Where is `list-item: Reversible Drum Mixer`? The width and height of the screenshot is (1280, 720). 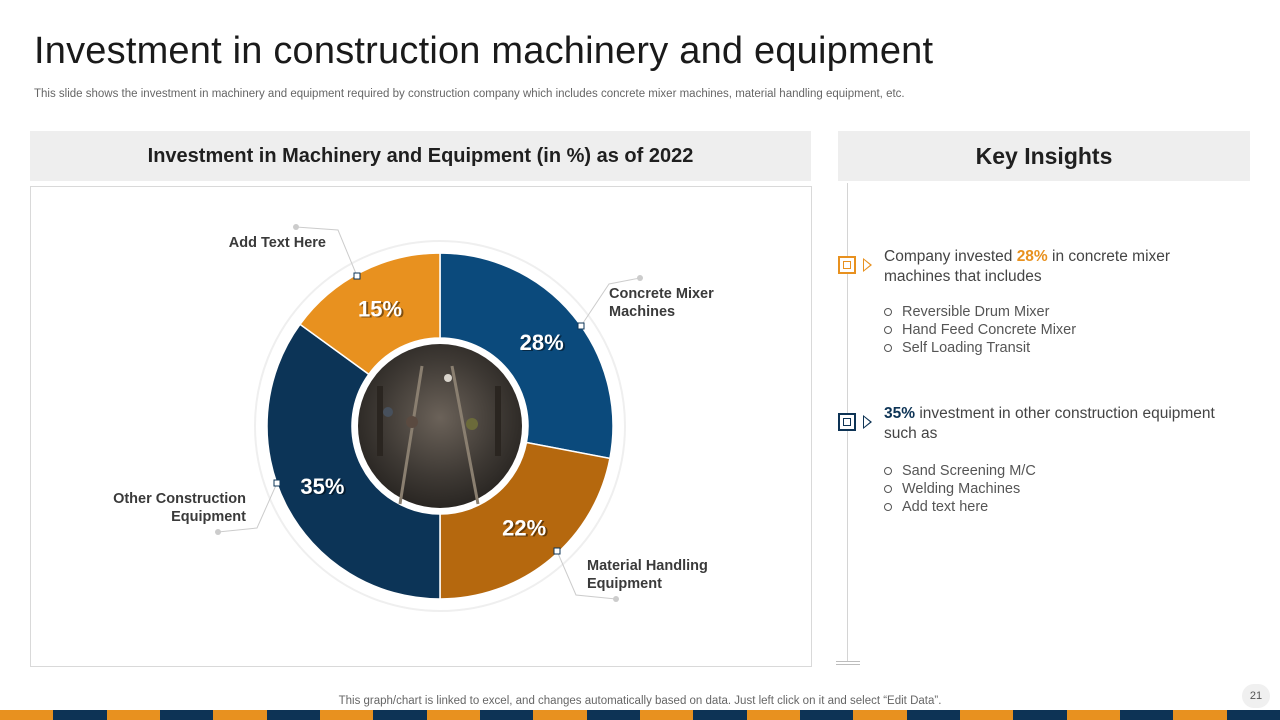
list-item: Reversible Drum Mixer is located at coordinates (980, 312).